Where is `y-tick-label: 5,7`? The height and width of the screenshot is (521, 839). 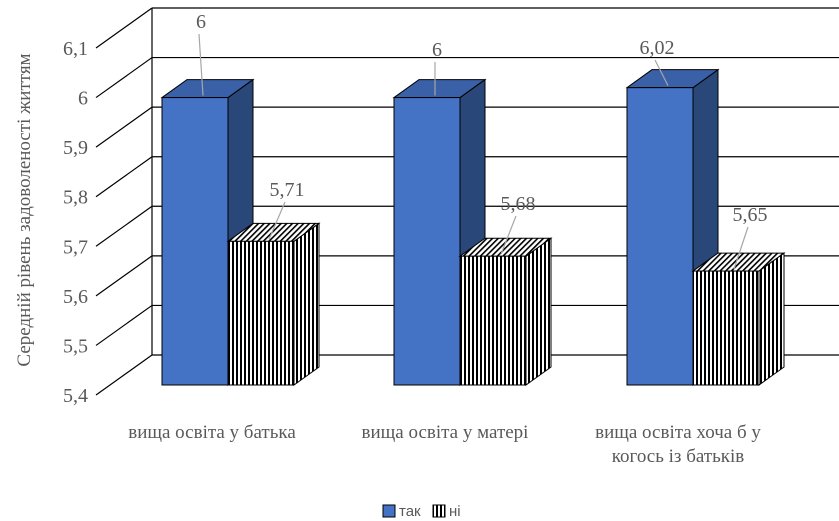 y-tick-label: 5,7 is located at coordinates (75, 247).